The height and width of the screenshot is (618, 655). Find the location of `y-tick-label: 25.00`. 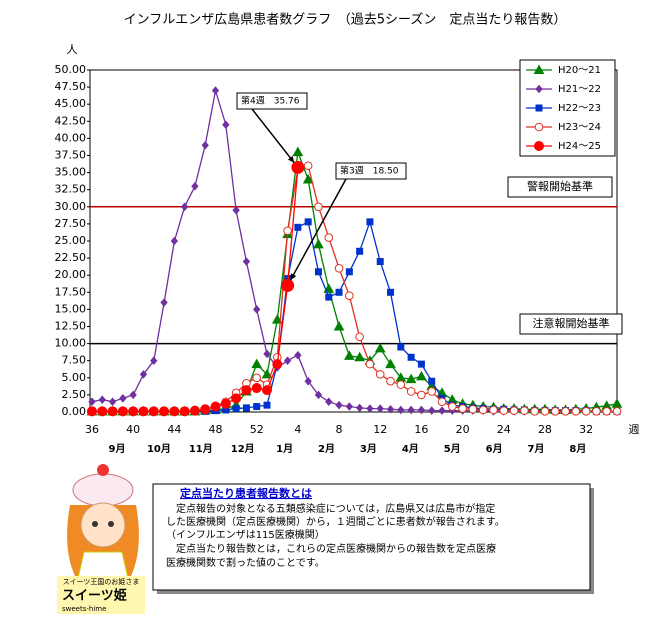

y-tick-label: 25.00 is located at coordinates (71, 240).